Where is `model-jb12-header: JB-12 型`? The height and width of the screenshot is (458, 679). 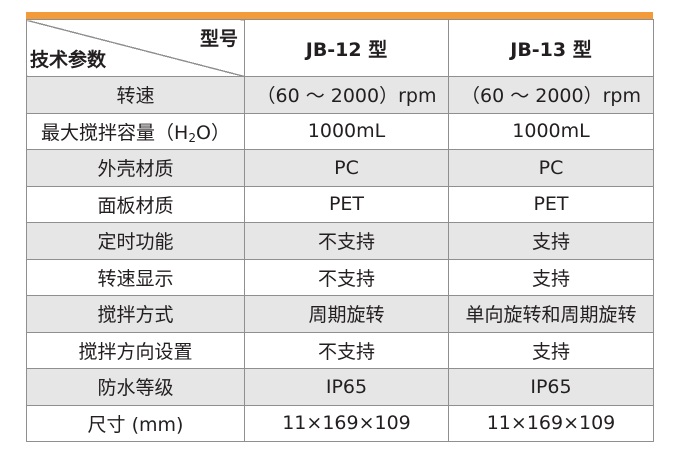
model-jb12-header: JB-12 型 is located at coordinates (346, 48).